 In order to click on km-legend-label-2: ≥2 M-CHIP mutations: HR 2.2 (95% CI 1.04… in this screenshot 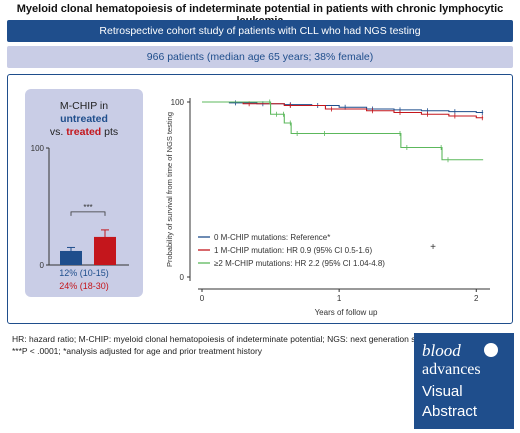, I will do `click(299, 263)`.